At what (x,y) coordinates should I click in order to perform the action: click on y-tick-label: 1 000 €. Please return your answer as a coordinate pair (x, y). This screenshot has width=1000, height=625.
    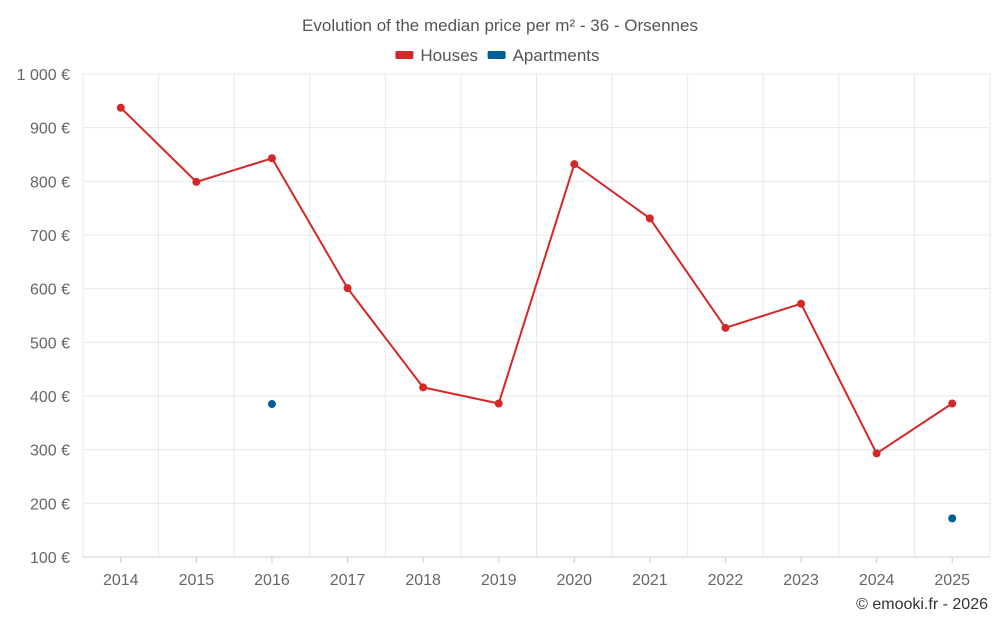
    Looking at the image, I should click on (43, 75).